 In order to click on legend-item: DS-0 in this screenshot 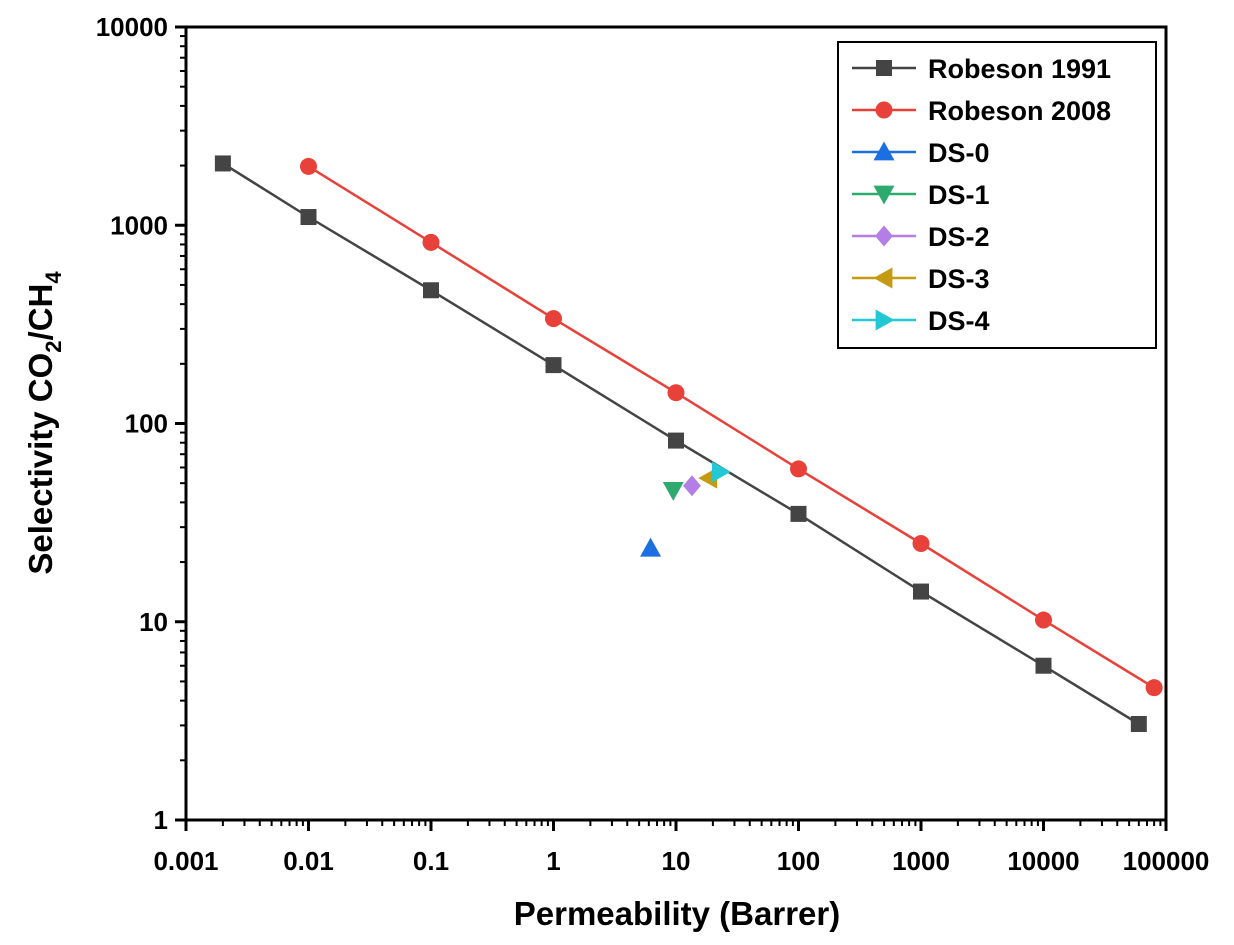, I will do `click(921, 153)`.